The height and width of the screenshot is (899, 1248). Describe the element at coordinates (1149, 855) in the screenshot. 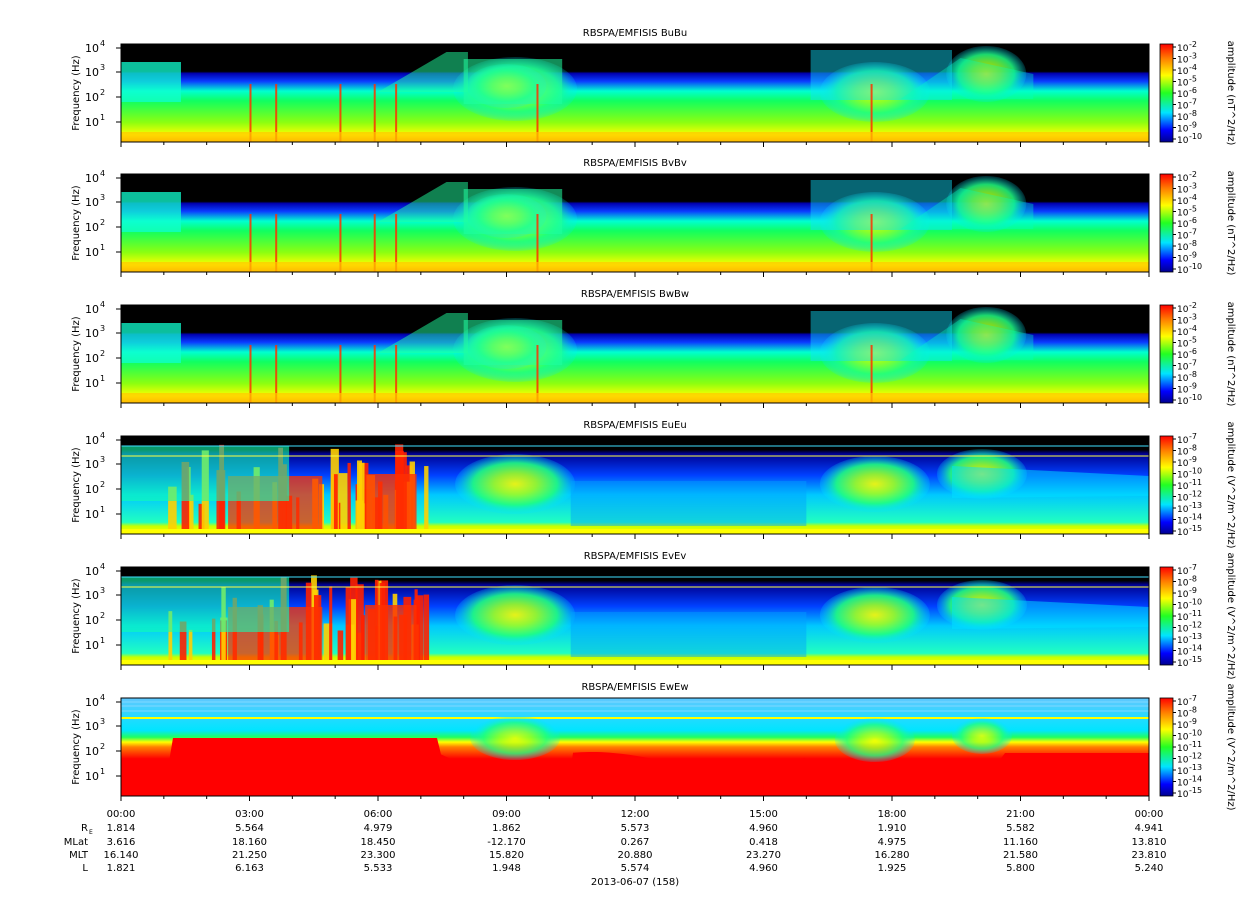

I see `ephemeris-value: 23.810` at that location.